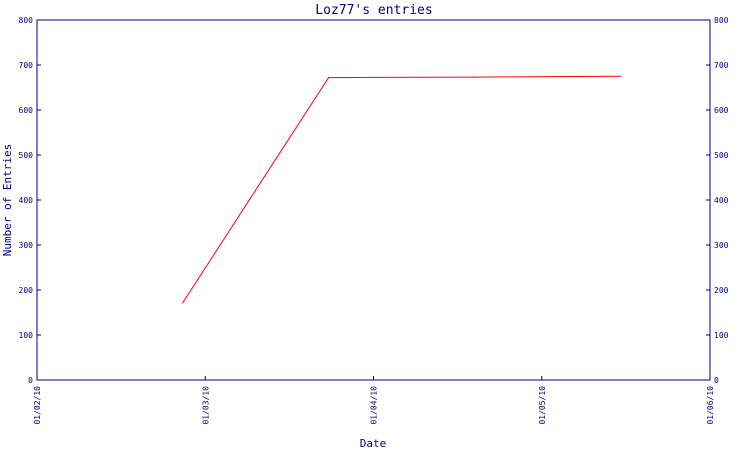 This screenshot has height=450, width=750. I want to click on x-axis-label: Date, so click(373, 443).